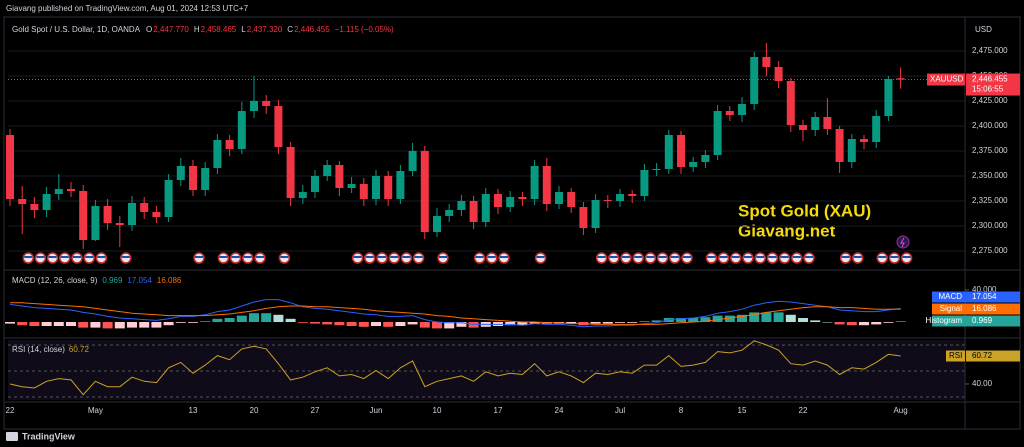 The image size is (1024, 447). What do you see at coordinates (437, 410) in the screenshot?
I see `x-tick-label: 10` at bounding box center [437, 410].